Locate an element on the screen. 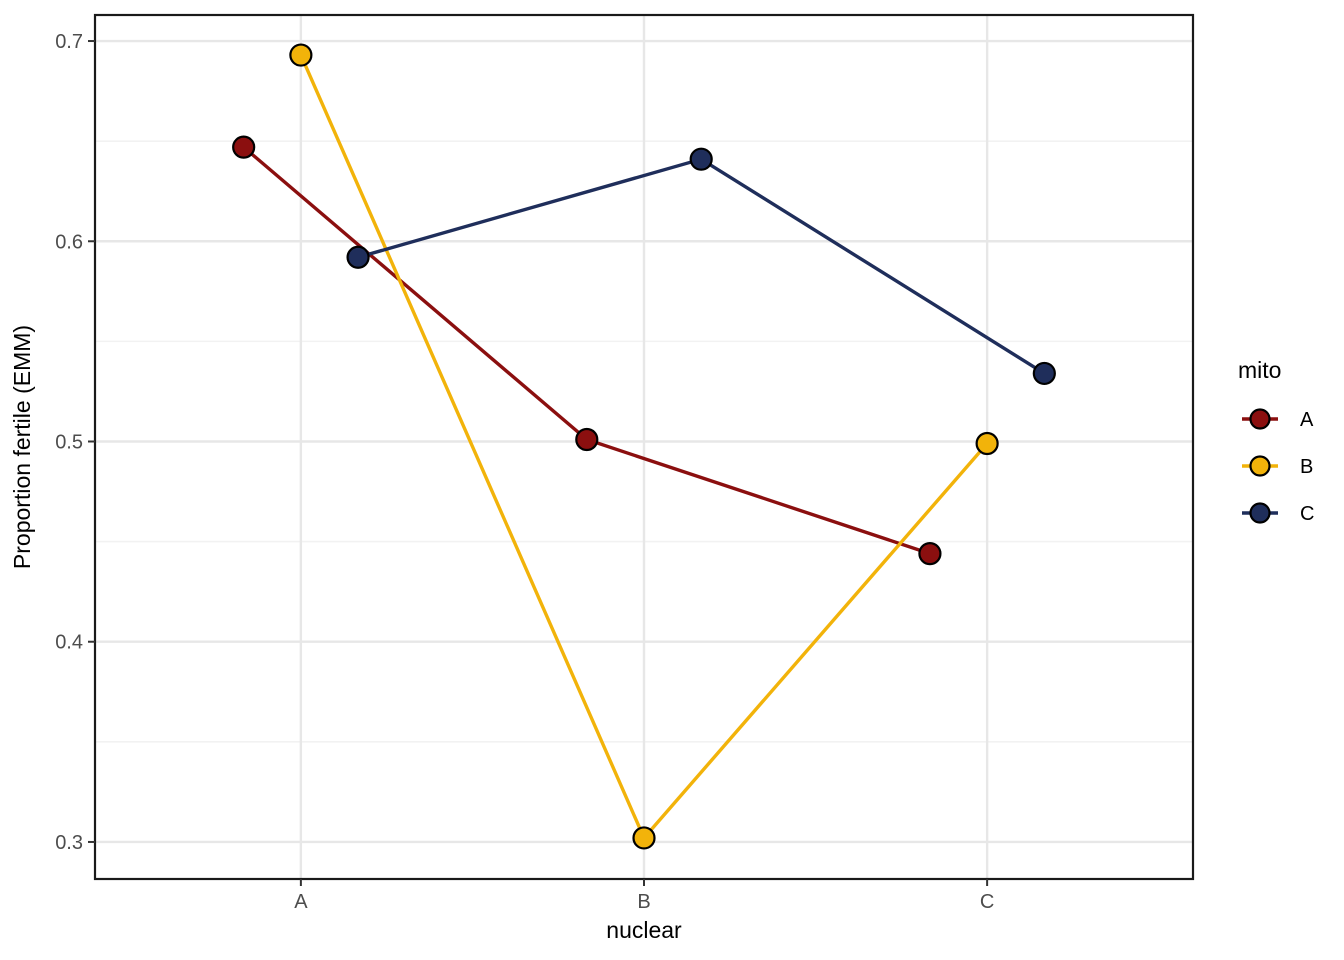 The height and width of the screenshot is (960, 1344). legend: mito A B C is located at coordinates (1276, 441).